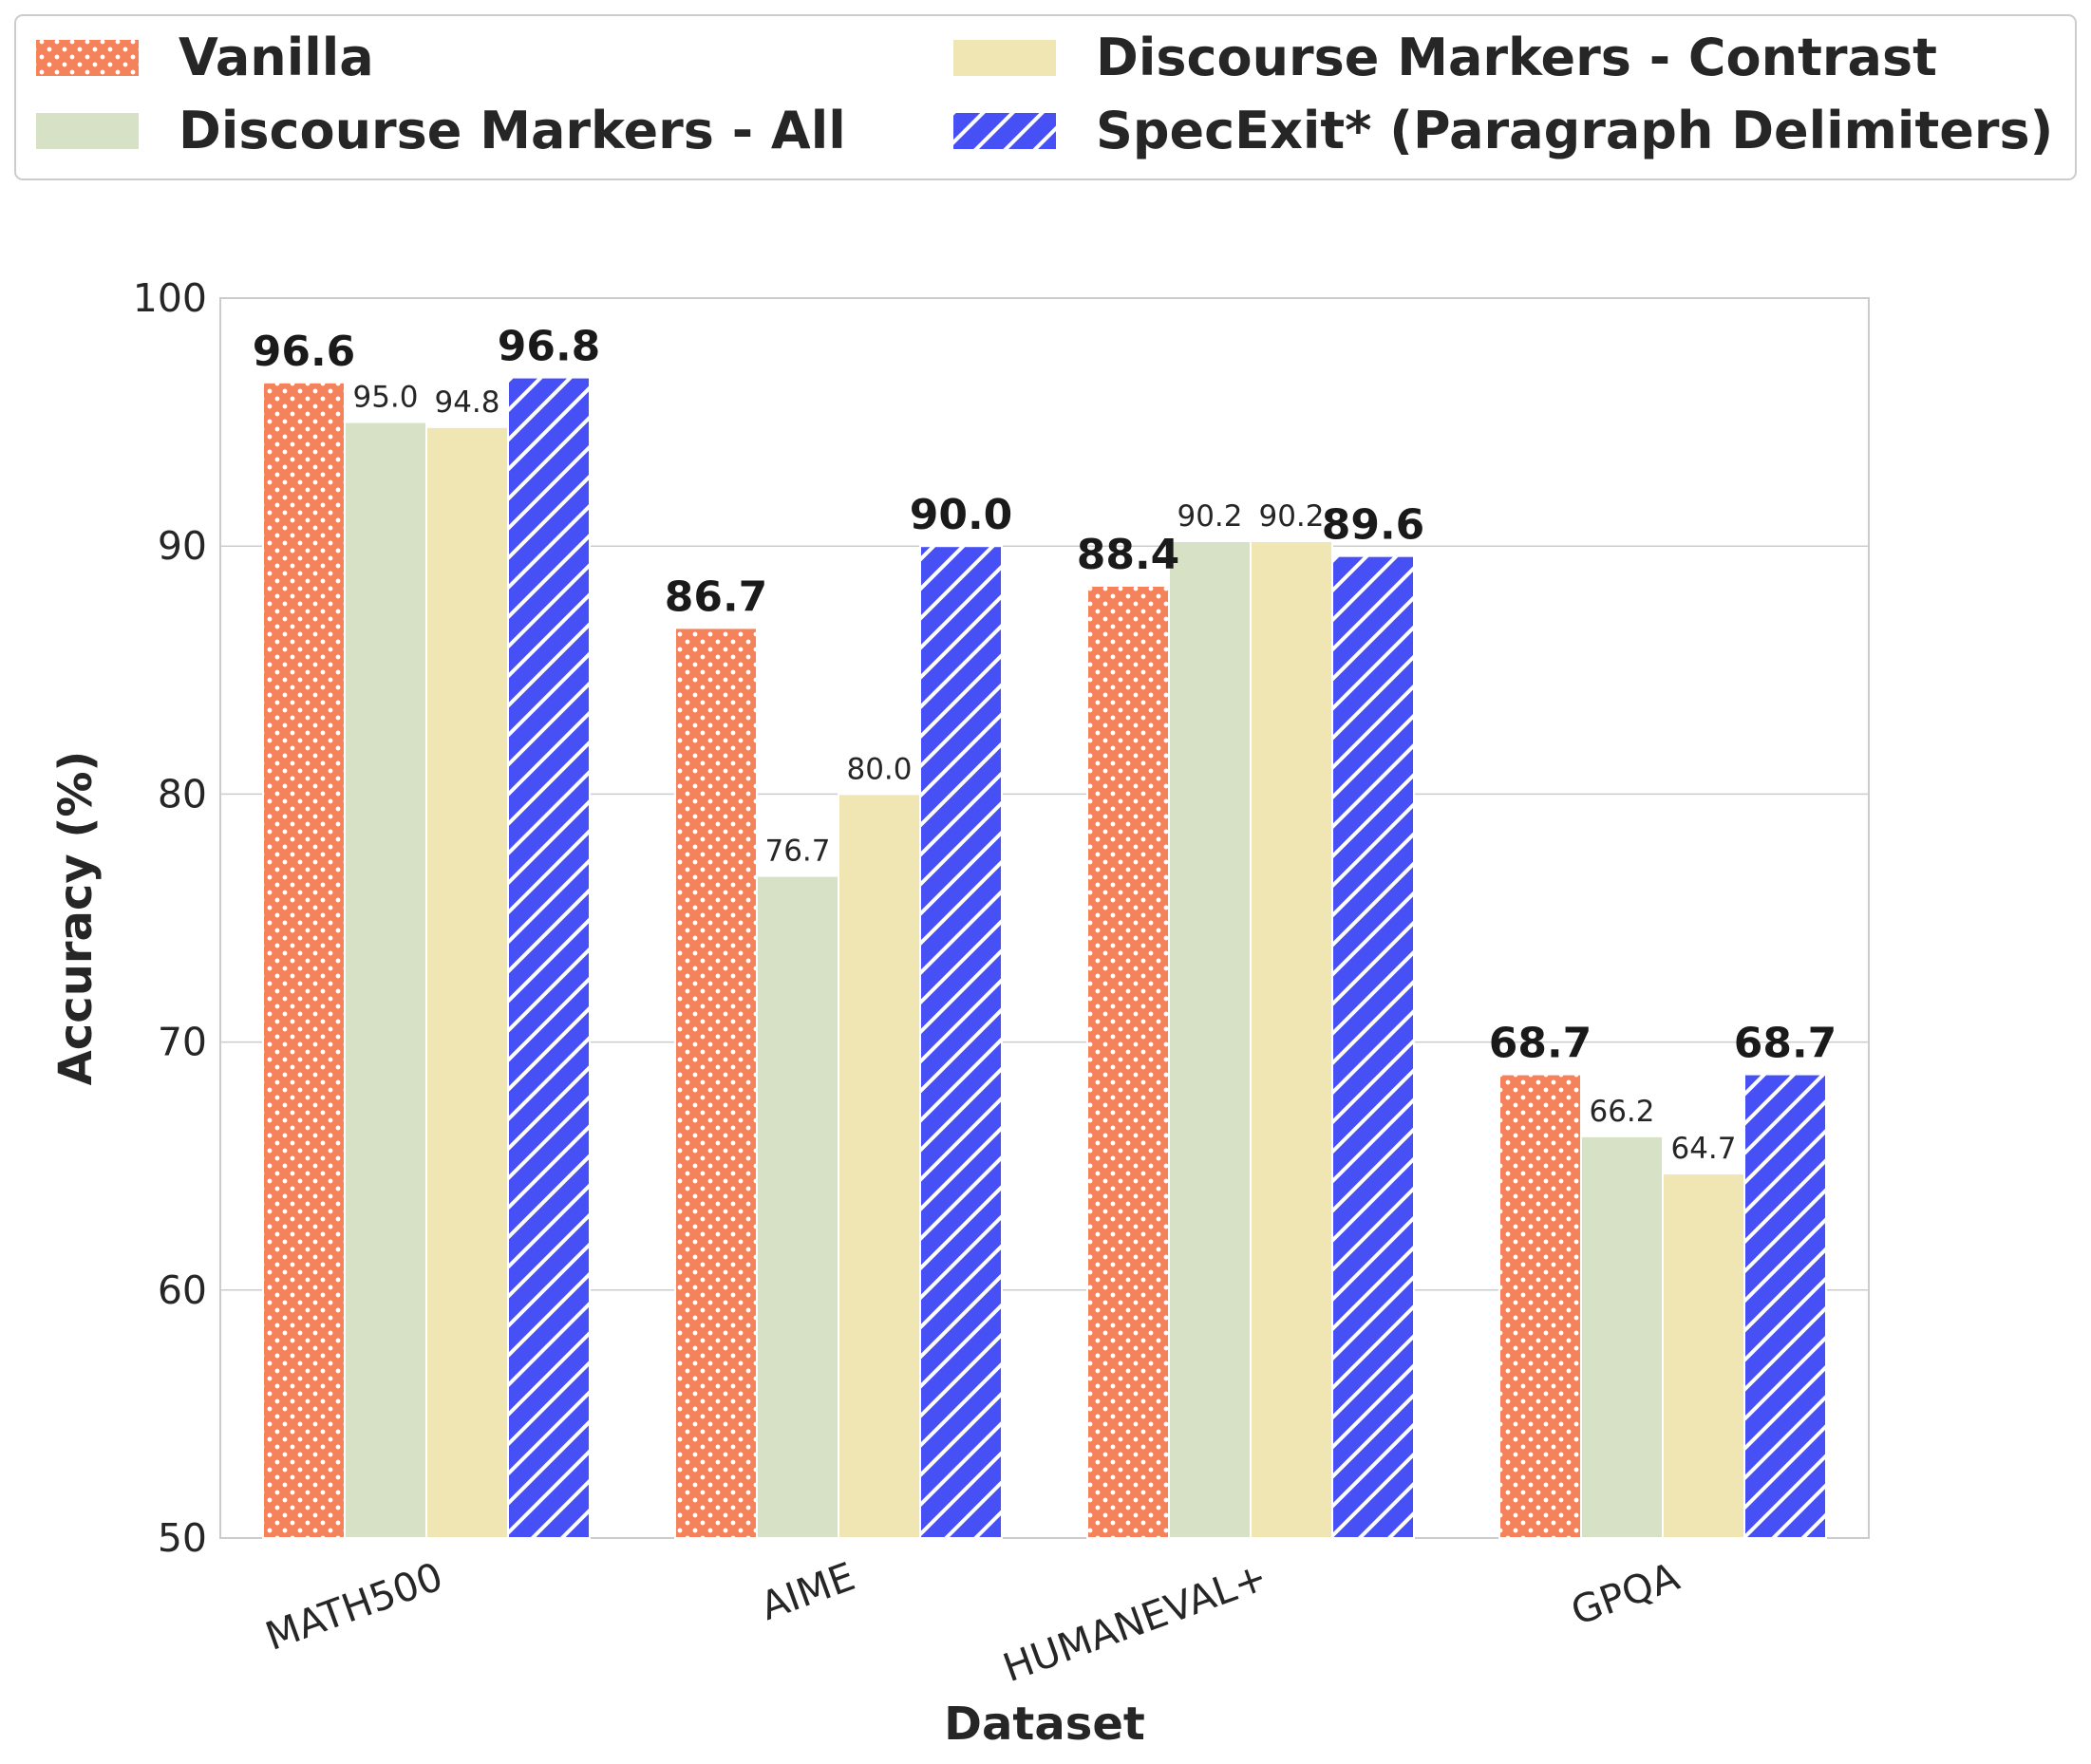  What do you see at coordinates (961, 515) in the screenshot?
I see `value-label: 90.0` at bounding box center [961, 515].